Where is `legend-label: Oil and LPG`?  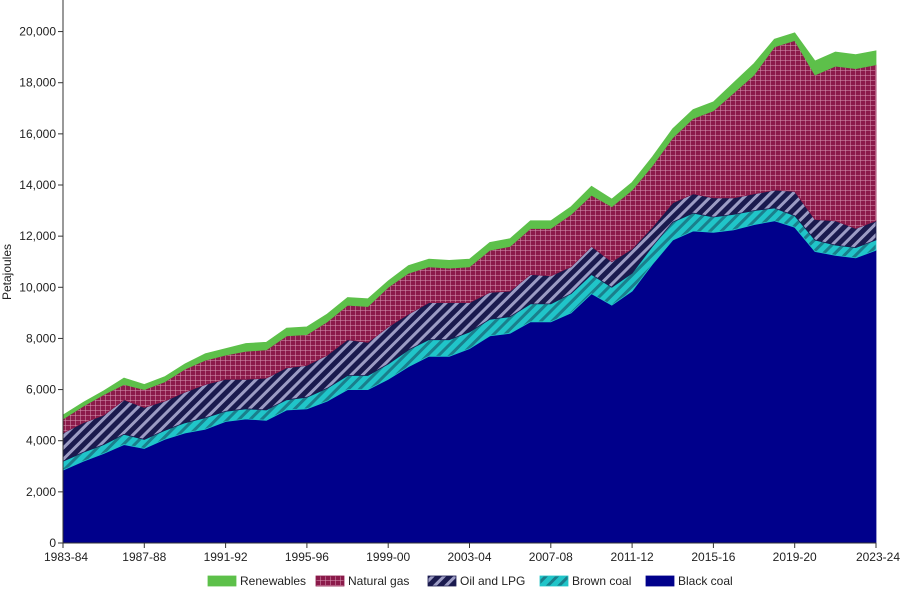
legend-label: Oil and LPG is located at coordinates (492, 581).